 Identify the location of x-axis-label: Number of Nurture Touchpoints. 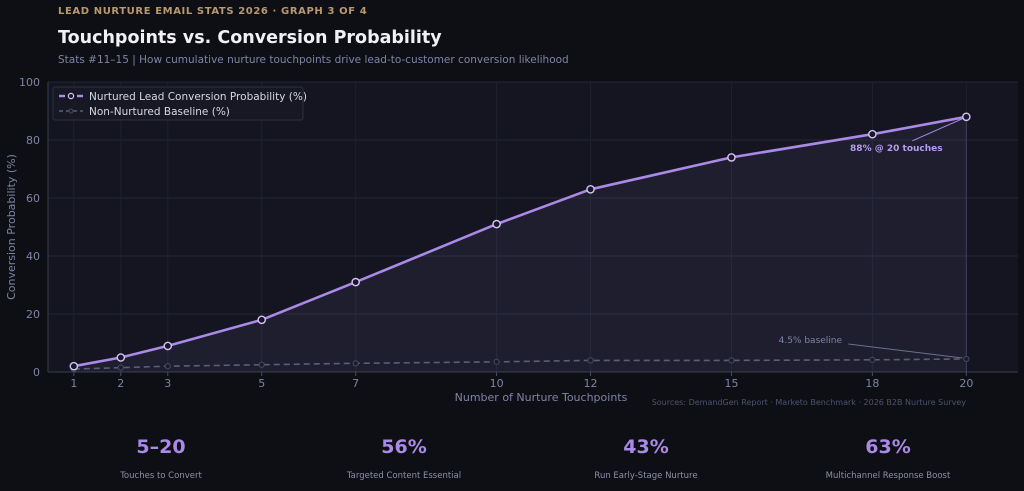
(541, 397).